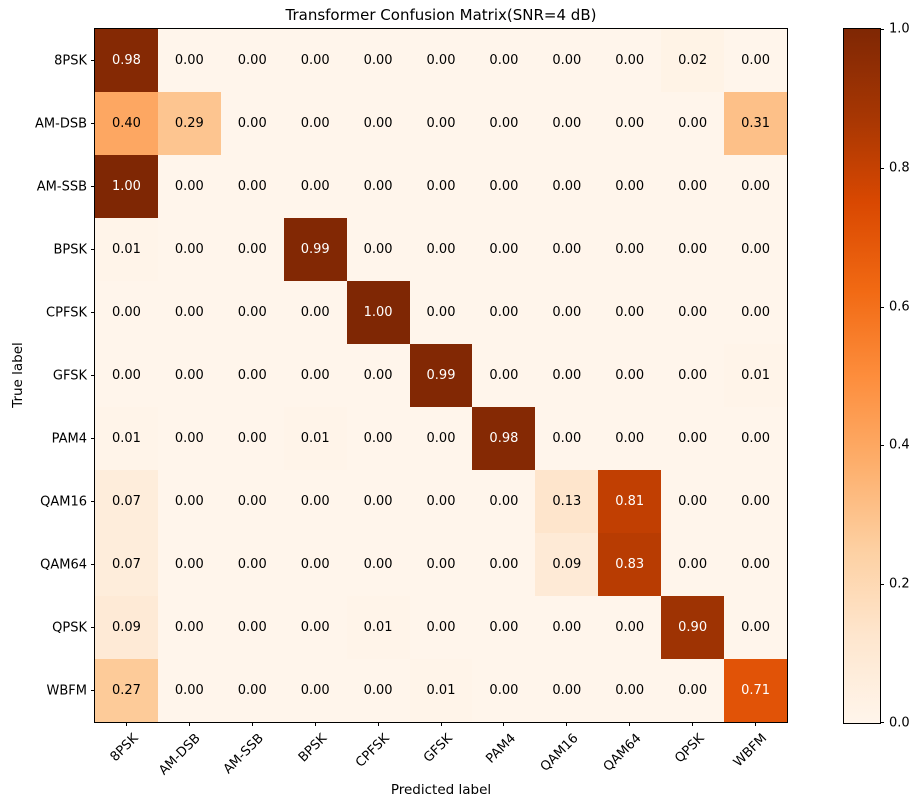  What do you see at coordinates (124, 748) in the screenshot?
I see `x-tick-label: 8PSK` at bounding box center [124, 748].